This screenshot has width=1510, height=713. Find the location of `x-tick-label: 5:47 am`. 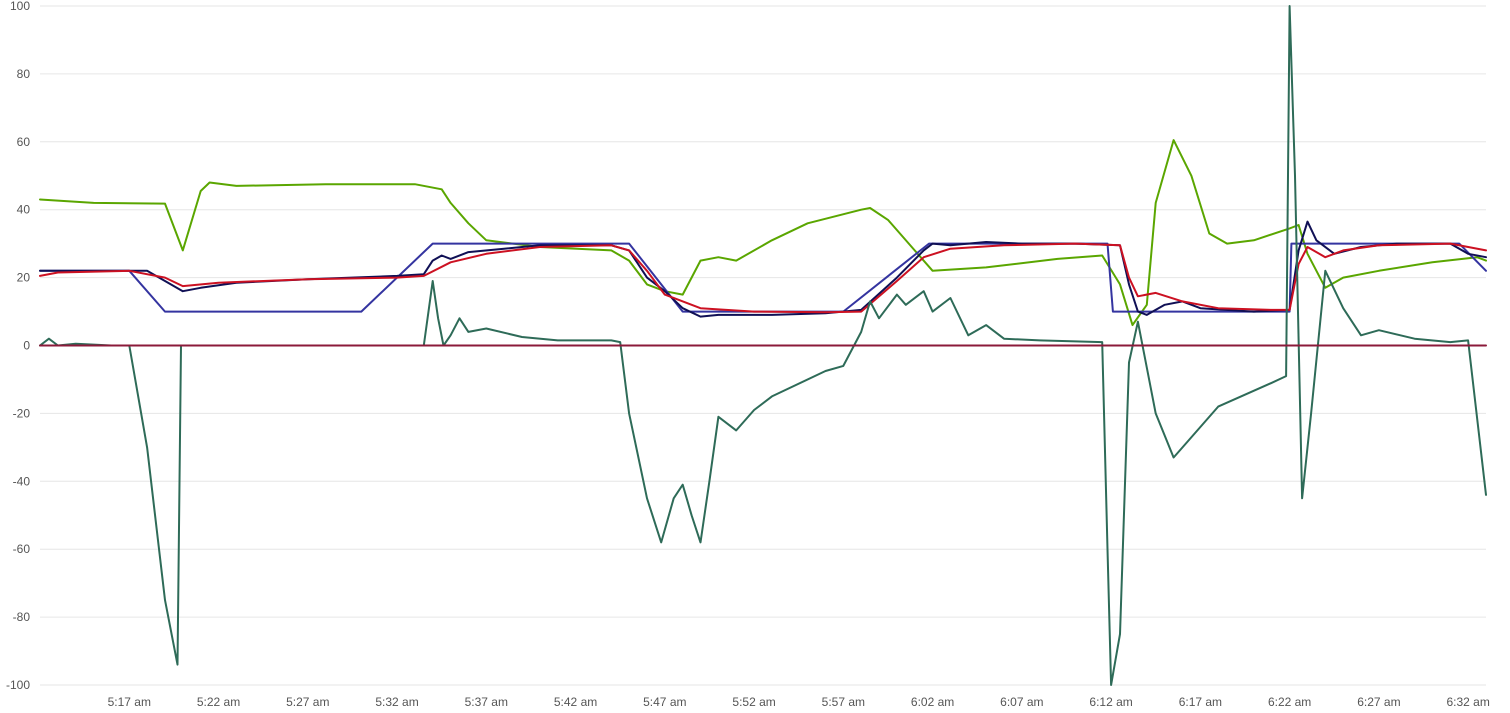

x-tick-label: 5:47 am is located at coordinates (664, 702).